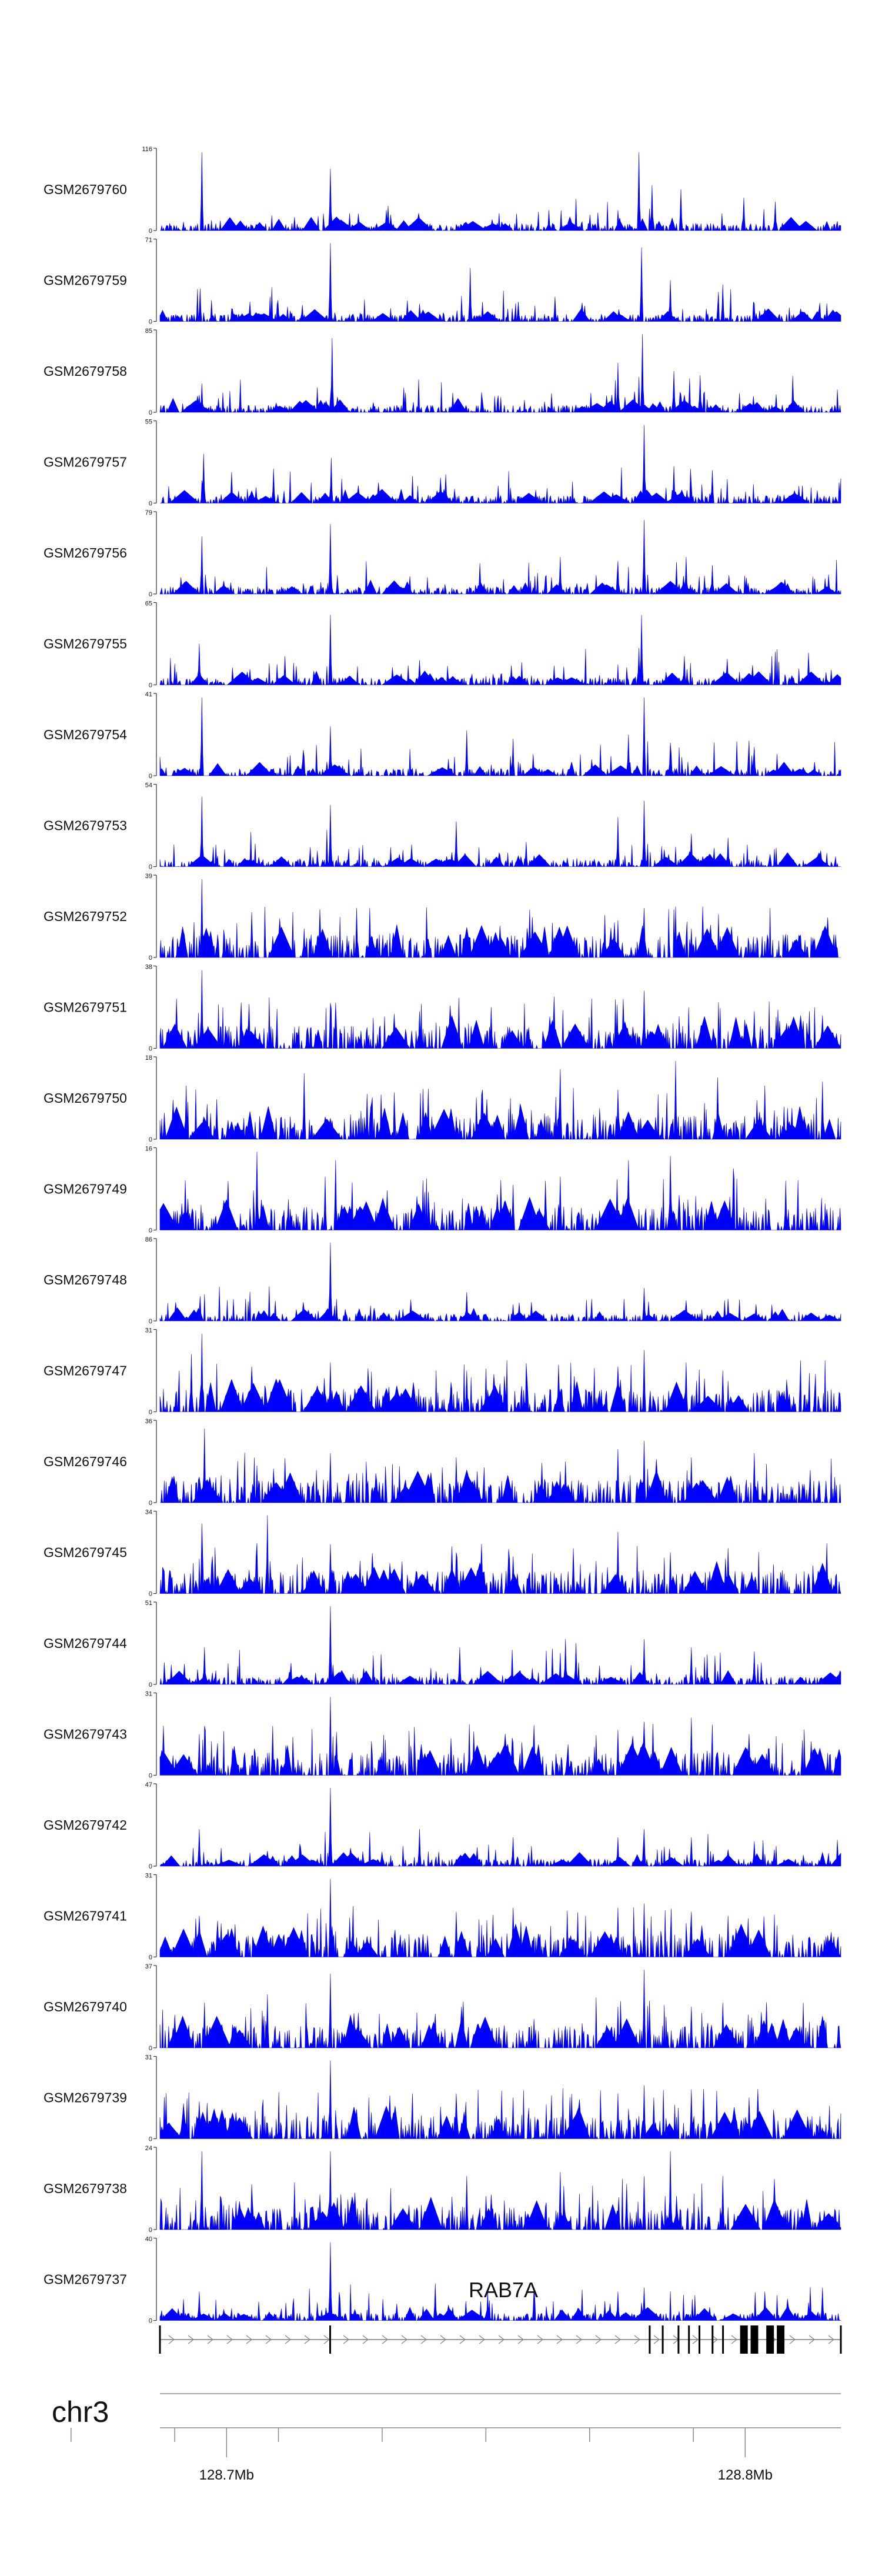 The image size is (882, 2576). I want to click on track-ymax-label: 54, so click(148, 785).